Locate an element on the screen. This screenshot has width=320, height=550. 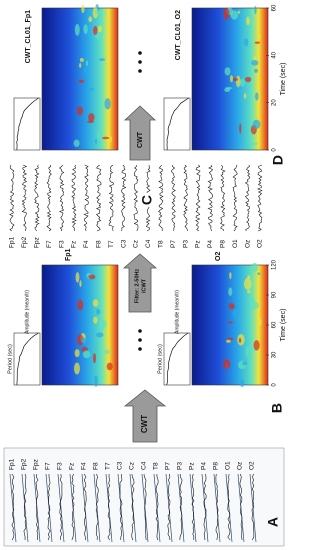
channel-label: F8 is located at coordinates (99, 244).